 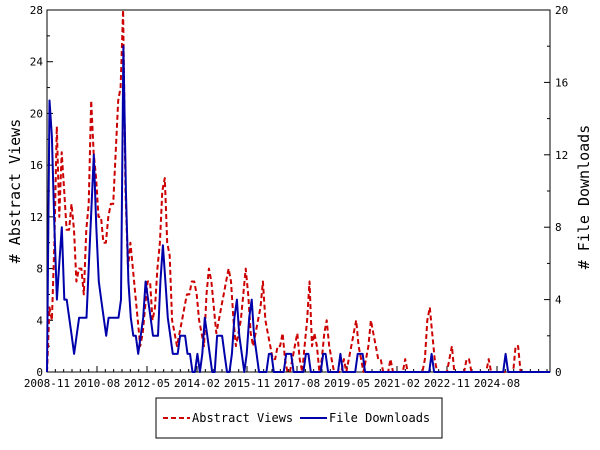 I want to click on legend: Abstract Views File Downloads, so click(x=299, y=418).